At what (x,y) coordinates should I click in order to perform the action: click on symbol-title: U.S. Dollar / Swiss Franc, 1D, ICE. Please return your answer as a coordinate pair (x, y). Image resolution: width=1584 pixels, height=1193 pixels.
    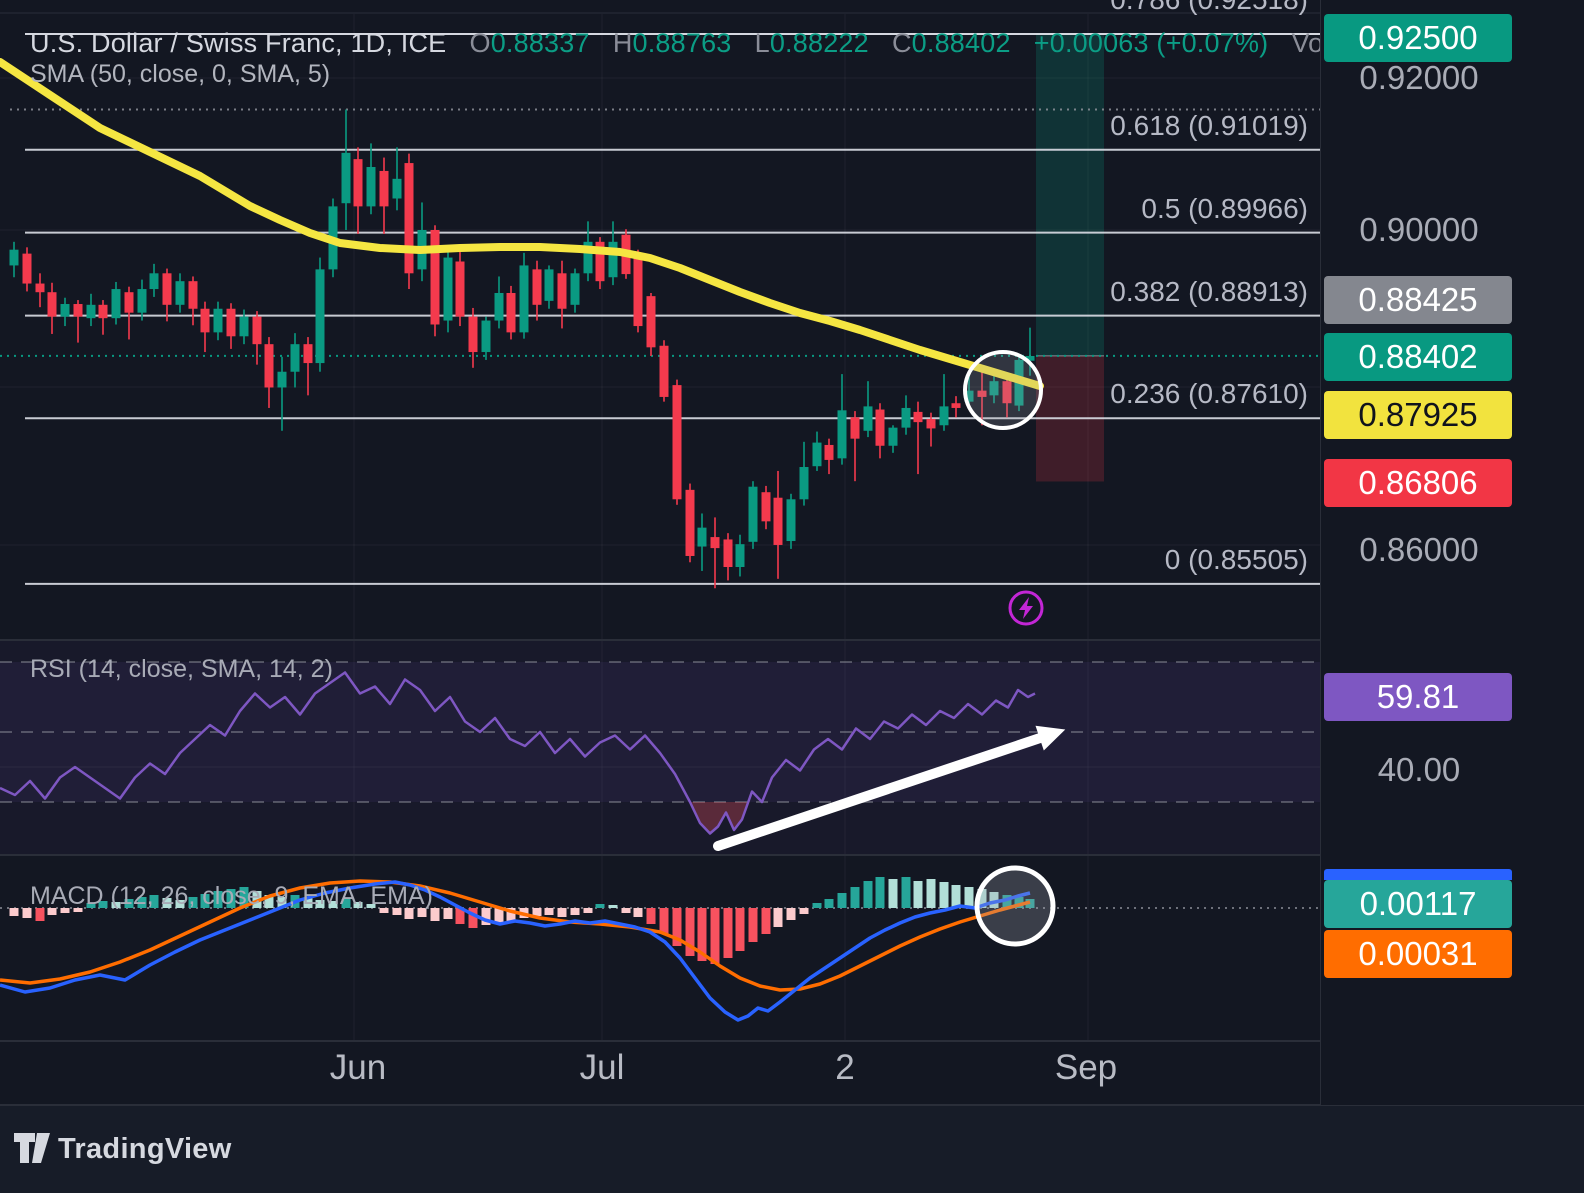
    Looking at the image, I should click on (238, 43).